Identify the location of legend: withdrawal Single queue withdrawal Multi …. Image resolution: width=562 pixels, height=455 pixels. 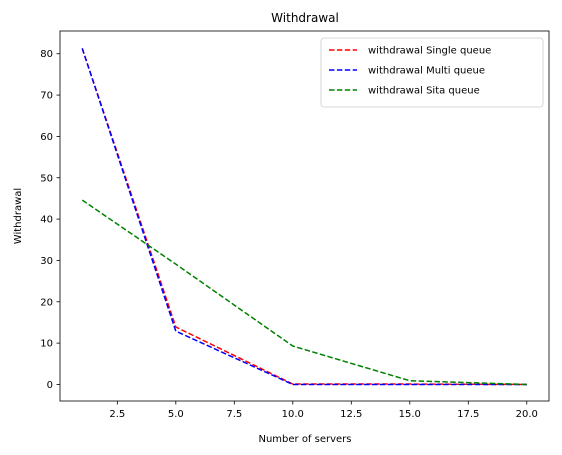
(432, 72).